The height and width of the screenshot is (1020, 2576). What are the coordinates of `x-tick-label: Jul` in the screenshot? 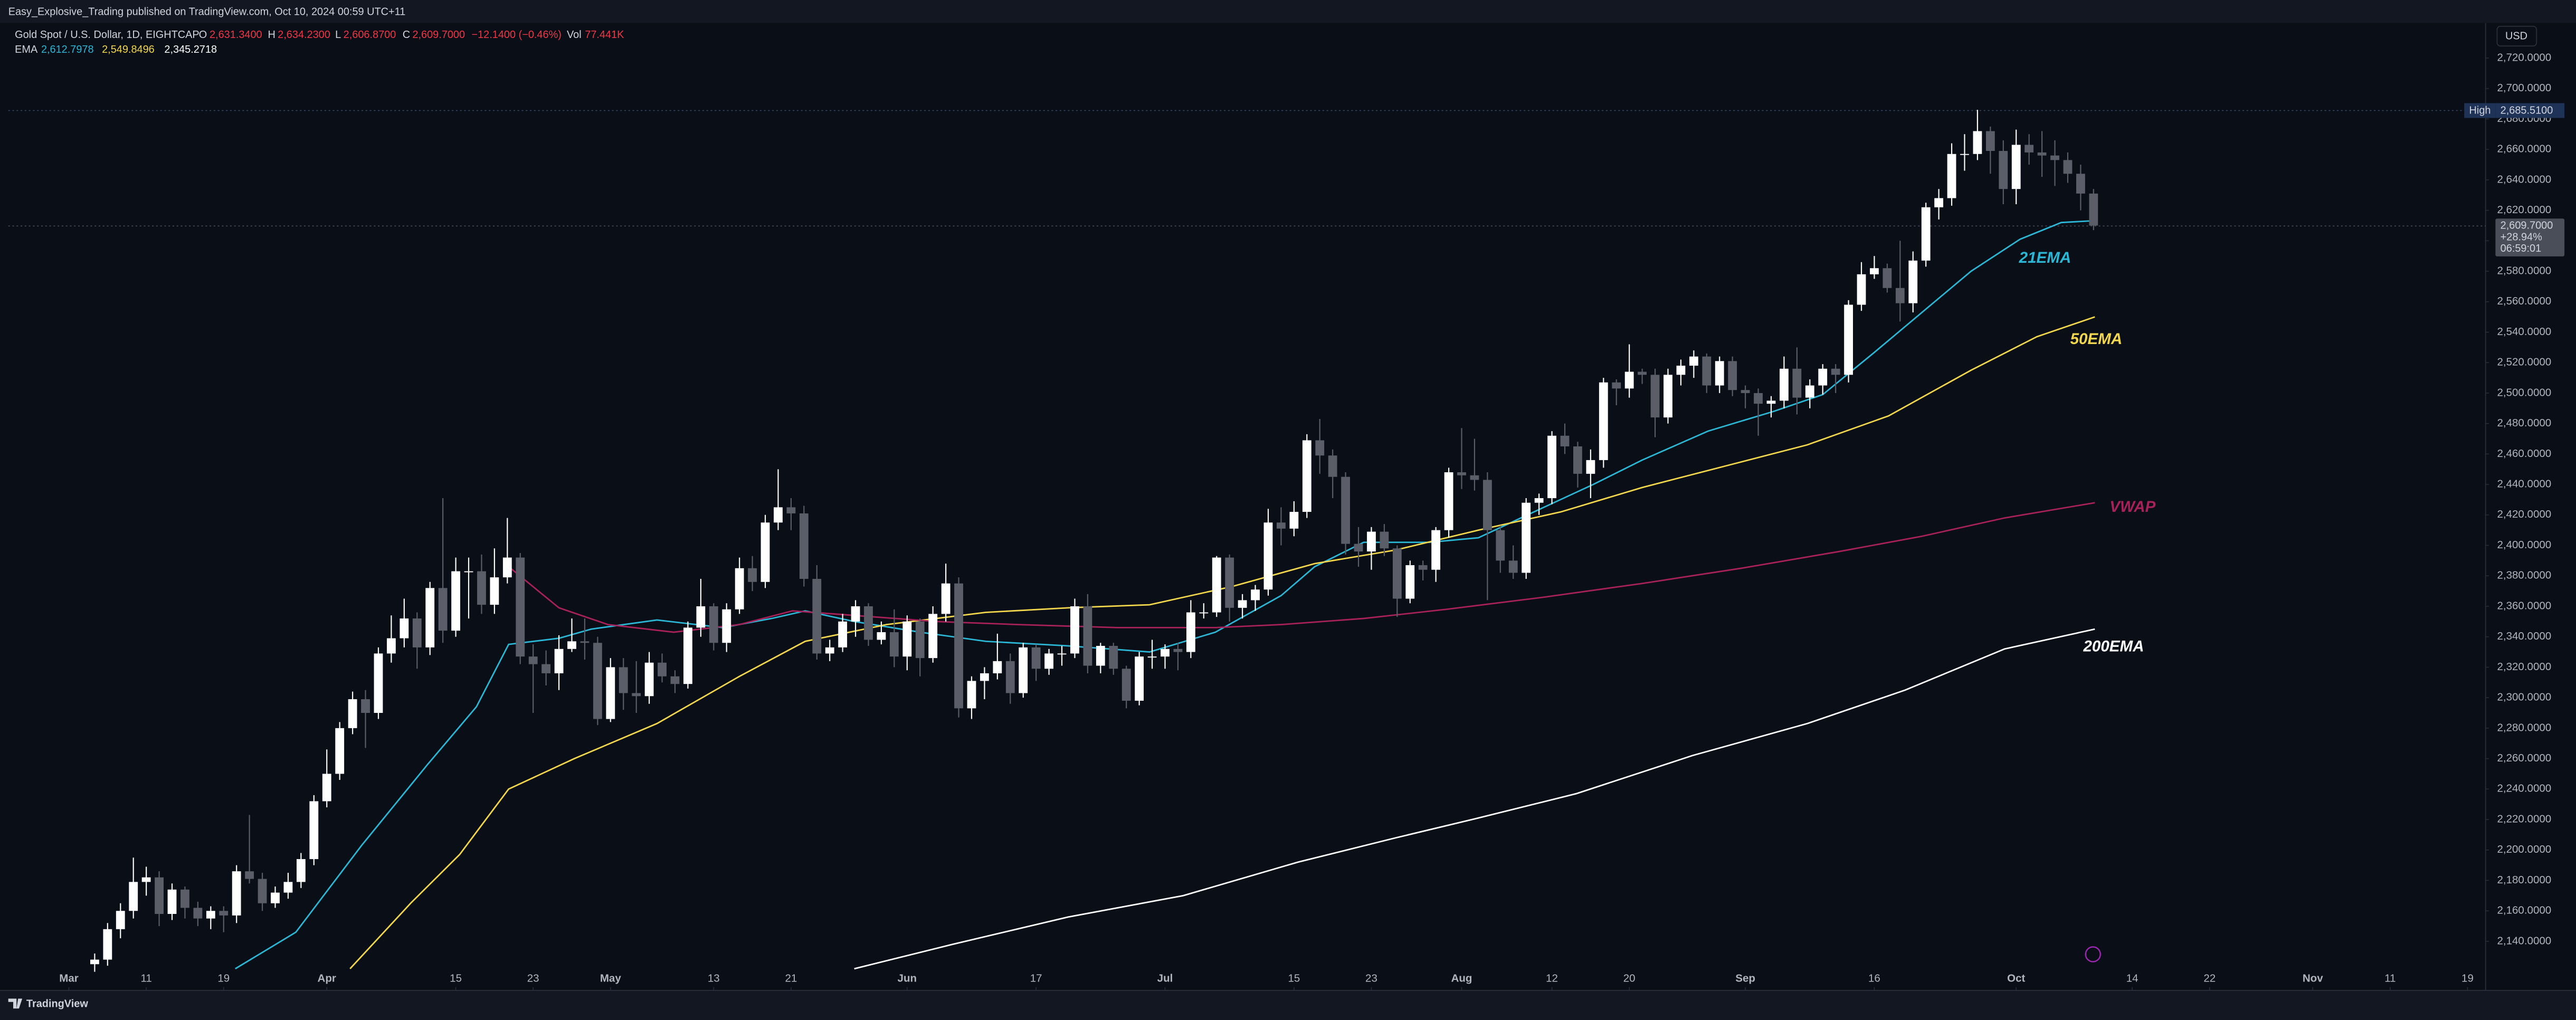 It's located at (1165, 979).